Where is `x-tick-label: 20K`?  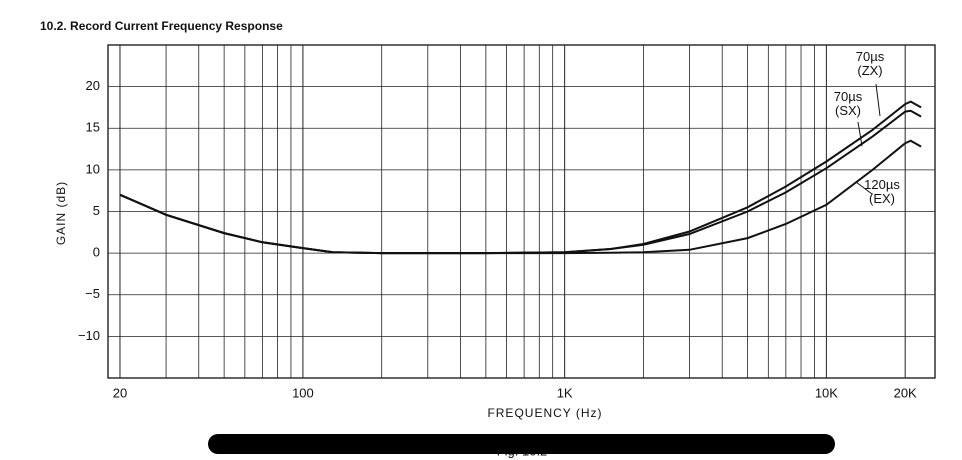
x-tick-label: 20K is located at coordinates (905, 392).